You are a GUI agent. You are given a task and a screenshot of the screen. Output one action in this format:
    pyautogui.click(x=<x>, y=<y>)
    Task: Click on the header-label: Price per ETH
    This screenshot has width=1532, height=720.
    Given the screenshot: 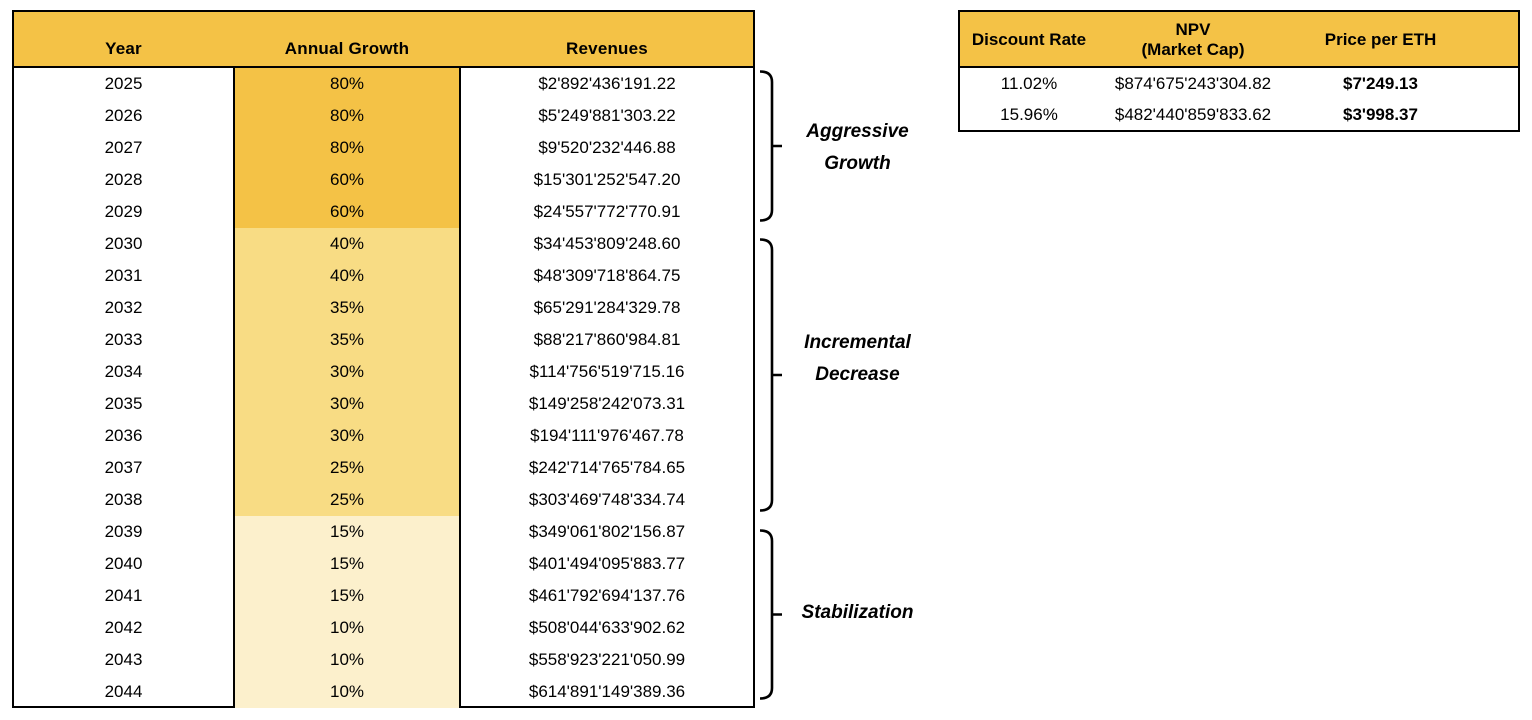 What is the action you would take?
    pyautogui.click(x=1380, y=39)
    